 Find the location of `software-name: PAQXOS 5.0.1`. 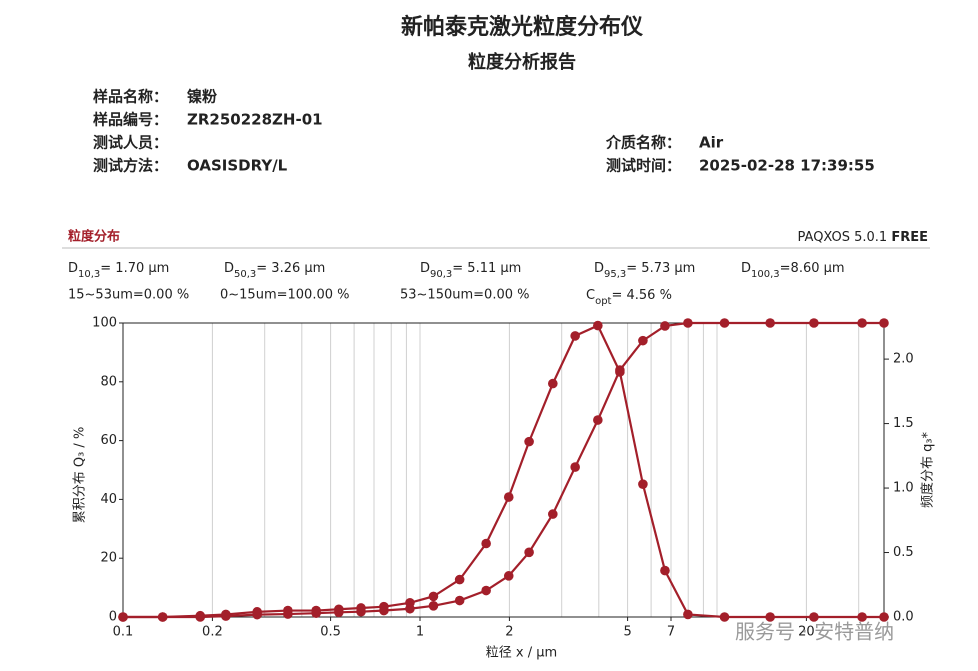

software-name: PAQXOS 5.0.1 is located at coordinates (843, 237).